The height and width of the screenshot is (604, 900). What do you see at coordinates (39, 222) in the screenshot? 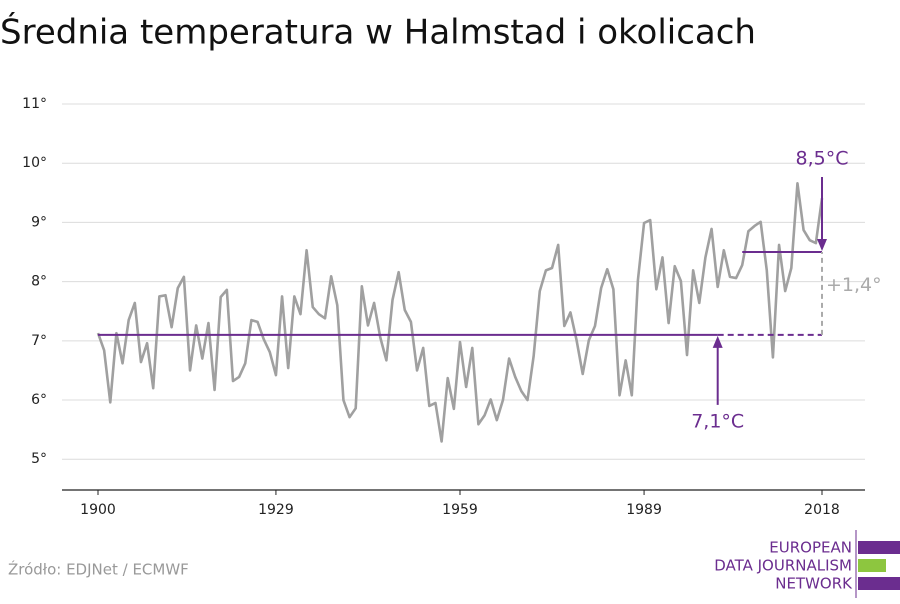
I see `y-tick-label: 9°` at bounding box center [39, 222].